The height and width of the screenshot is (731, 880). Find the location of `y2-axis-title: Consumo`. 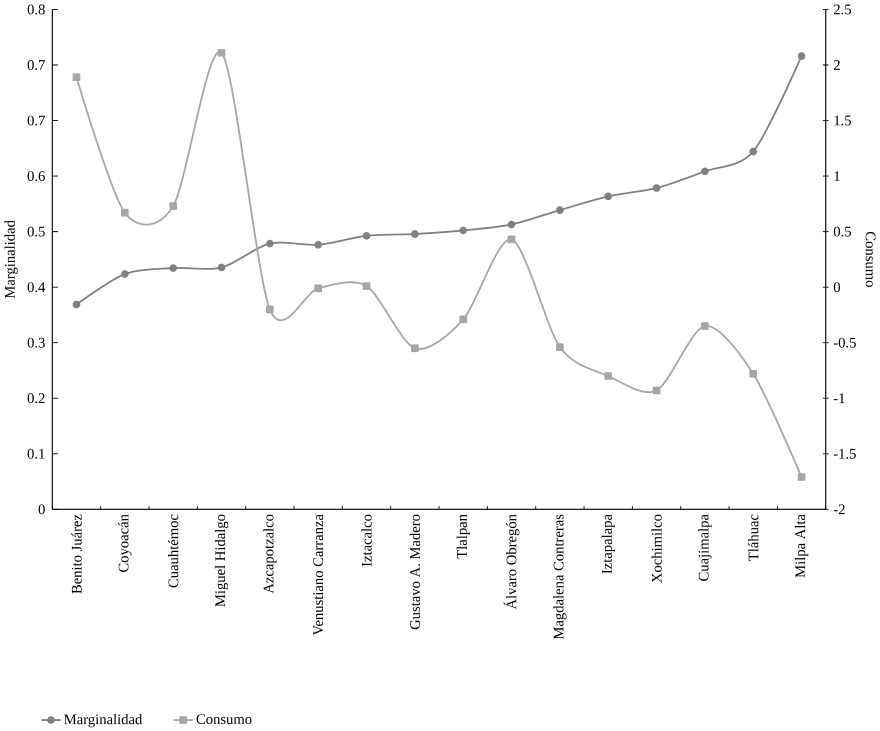

y2-axis-title: Consumo is located at coordinates (871, 260).